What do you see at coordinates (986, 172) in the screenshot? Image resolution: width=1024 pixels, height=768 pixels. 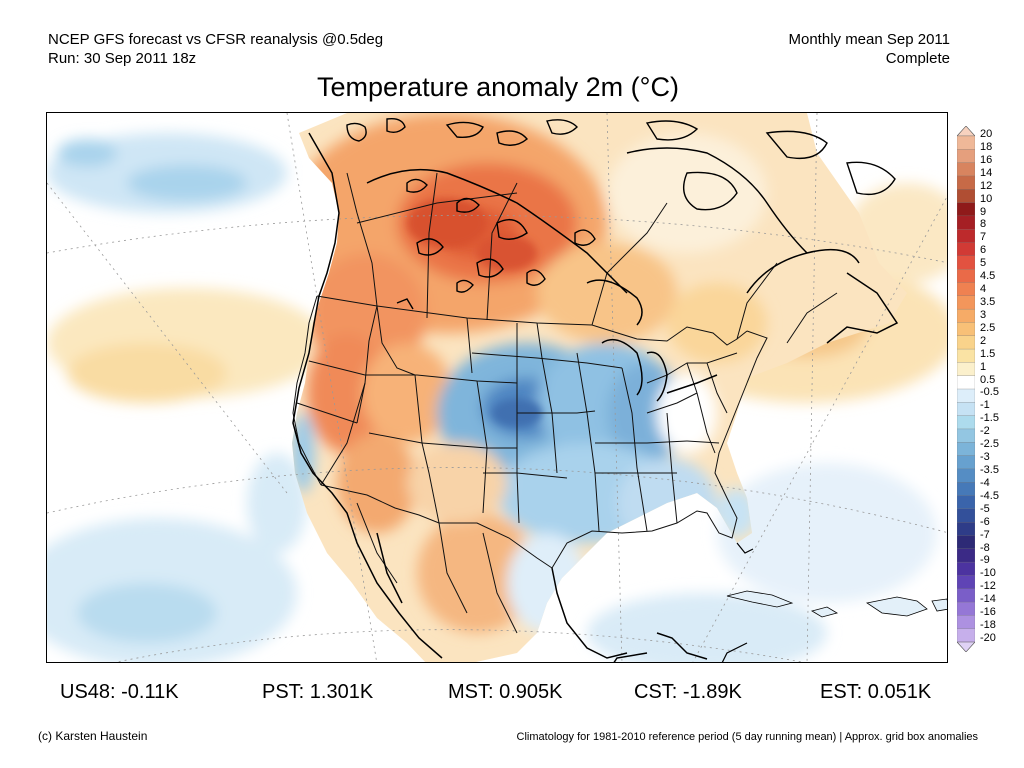 I see `colorbar-label: 14` at bounding box center [986, 172].